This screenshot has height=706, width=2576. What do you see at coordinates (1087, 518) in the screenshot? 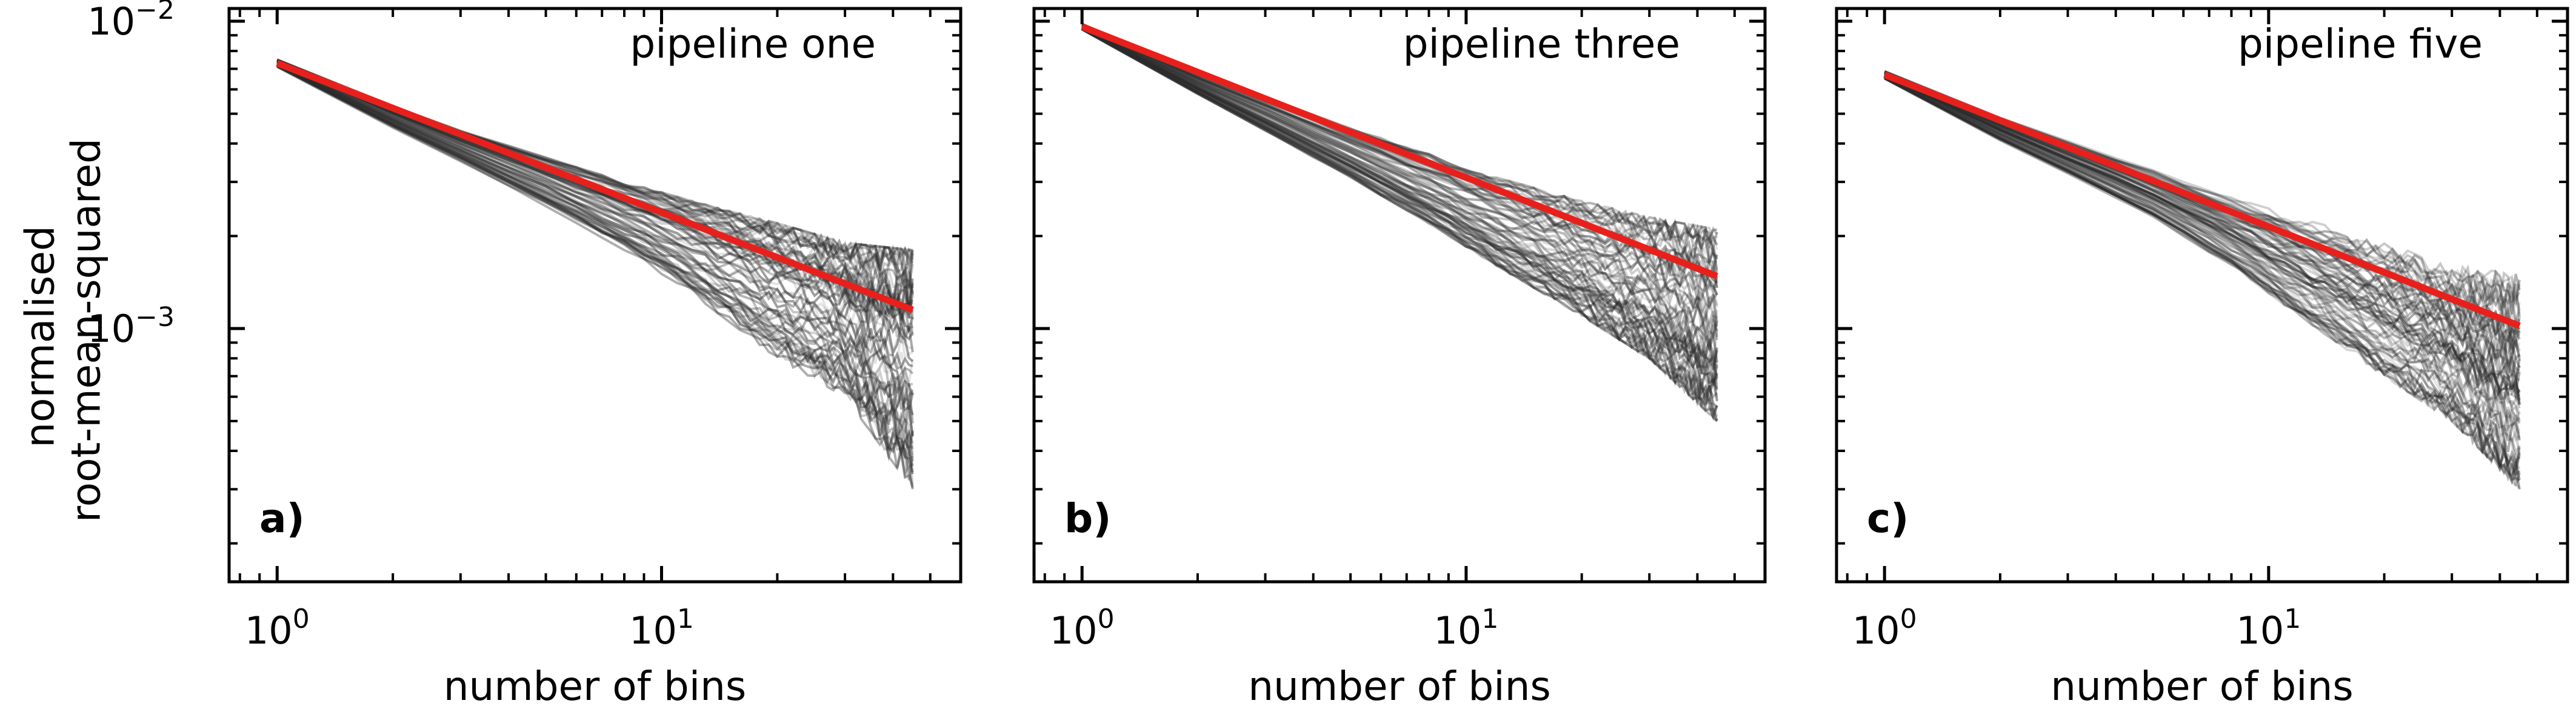
I see `panel-label: b)` at bounding box center [1087, 518].